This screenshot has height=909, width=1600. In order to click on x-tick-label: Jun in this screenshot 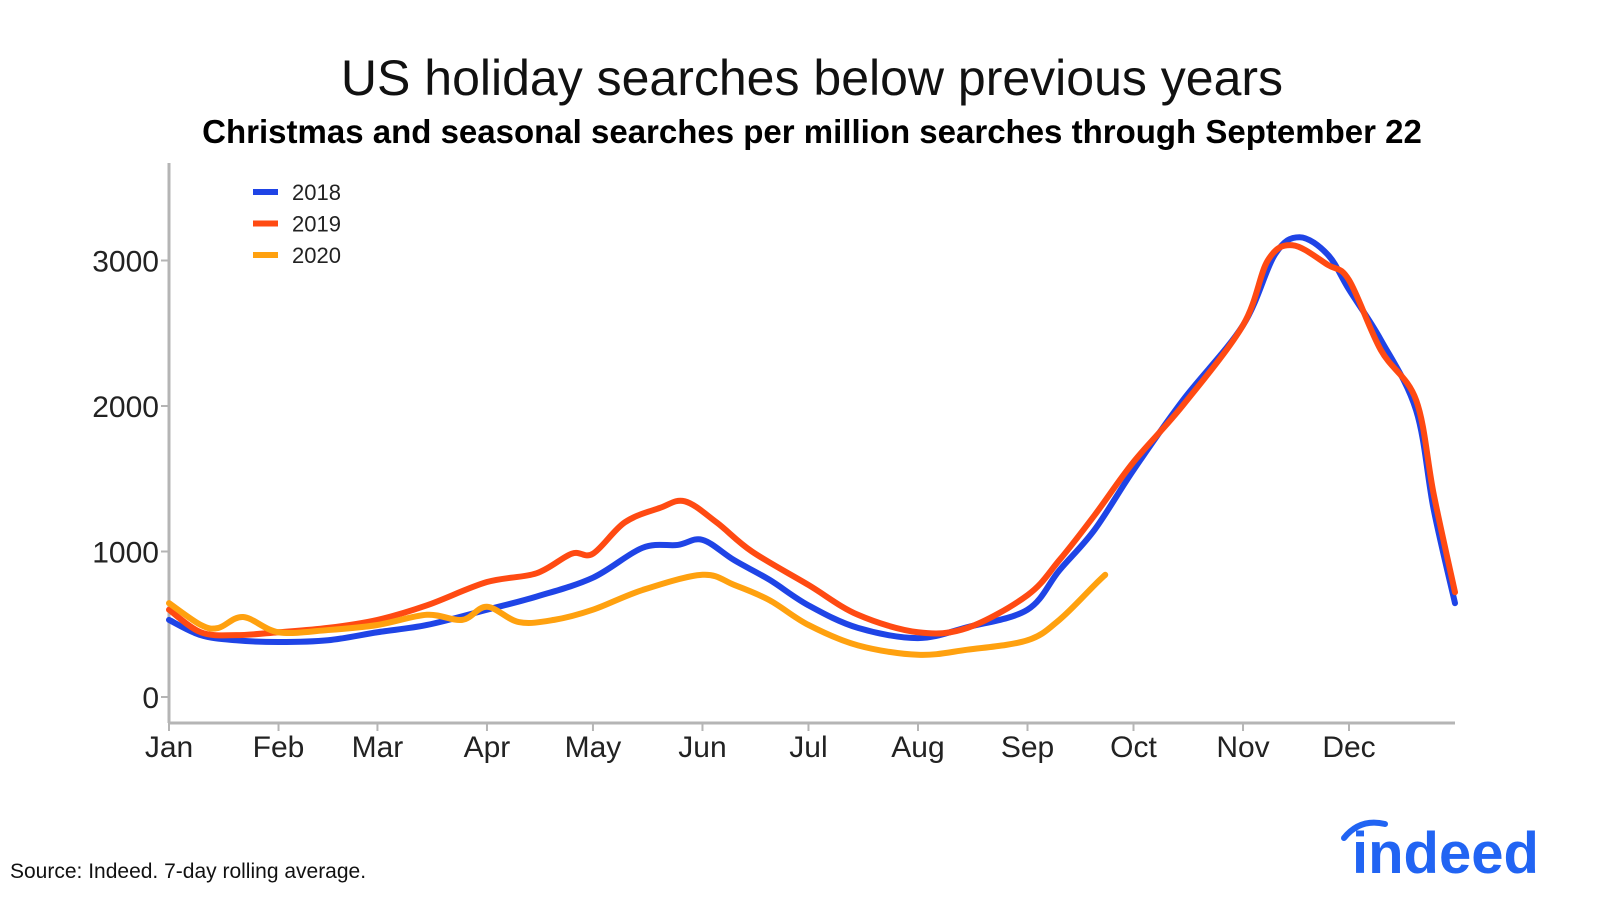, I will do `click(702, 747)`.